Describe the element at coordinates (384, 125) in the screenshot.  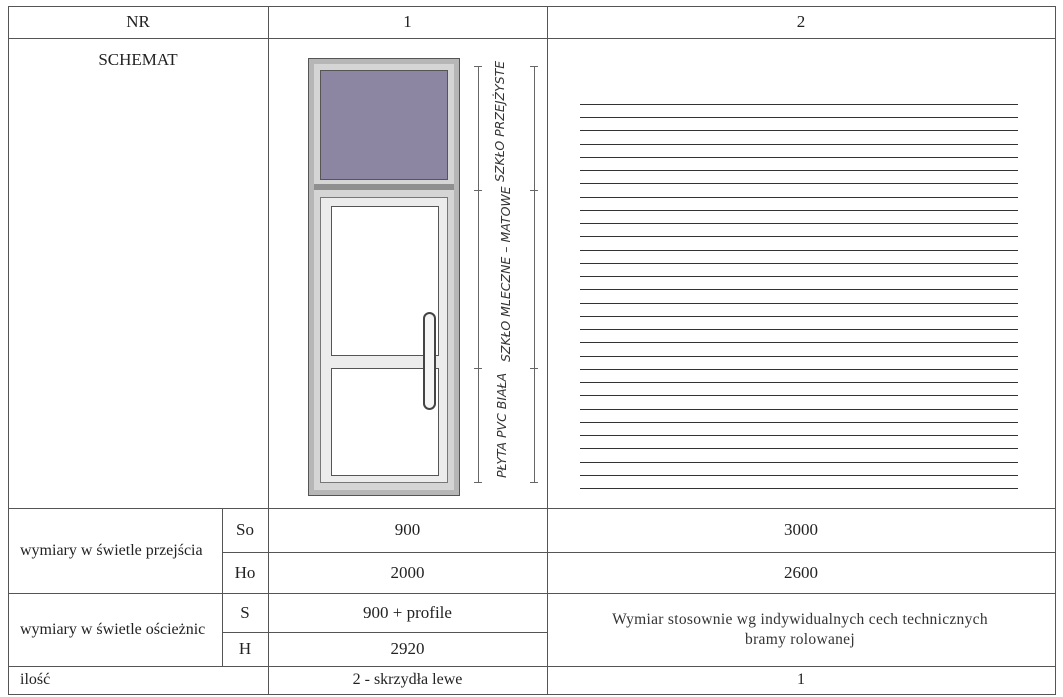
I see `transom-glass-panel` at that location.